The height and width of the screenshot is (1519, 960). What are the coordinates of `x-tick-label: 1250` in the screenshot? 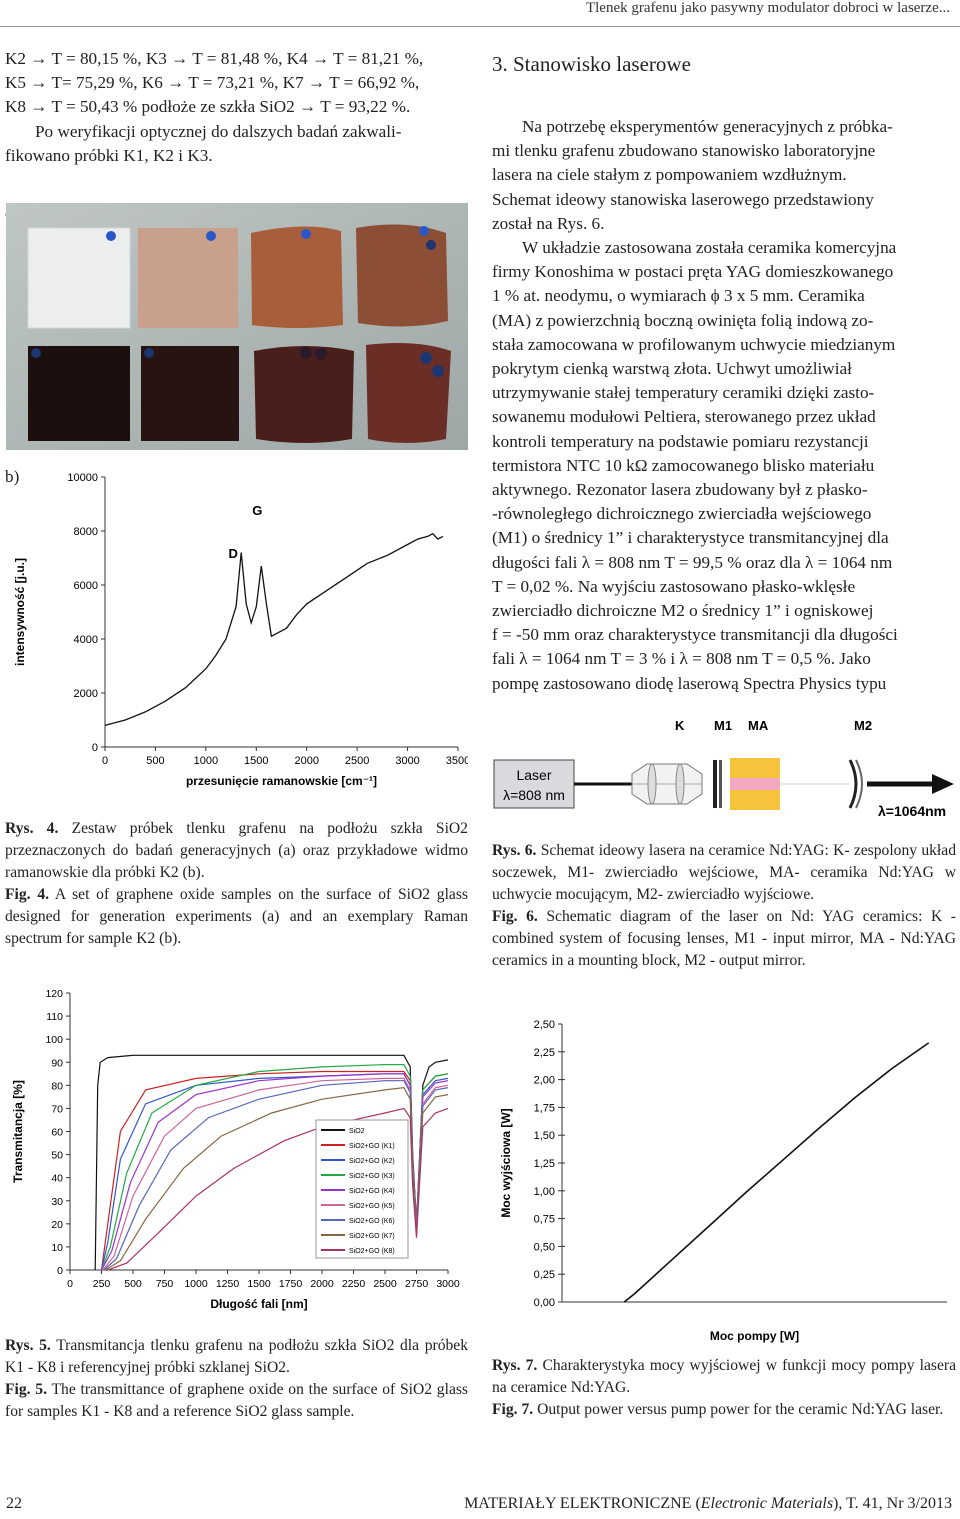 It's located at (228, 1284).